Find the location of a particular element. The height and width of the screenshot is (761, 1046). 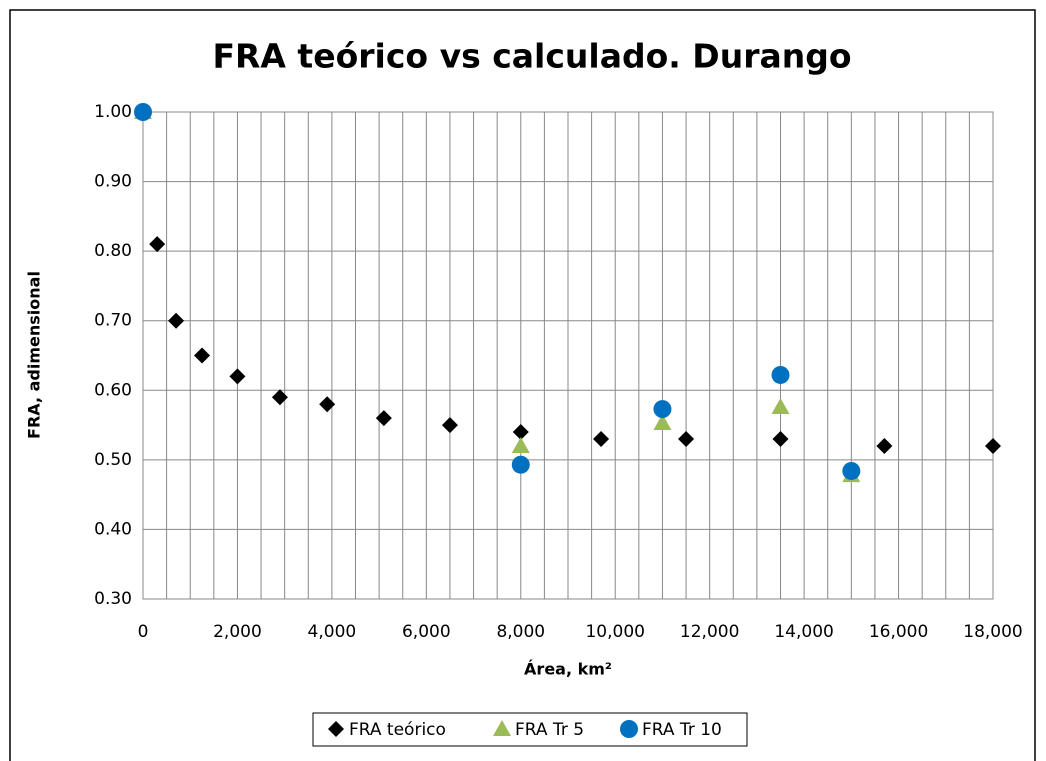

x-tick-label: 0 is located at coordinates (143, 632).